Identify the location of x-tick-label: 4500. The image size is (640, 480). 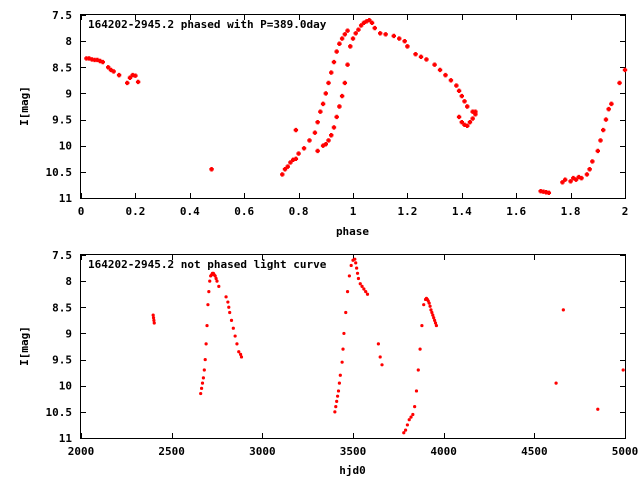
(534, 451).